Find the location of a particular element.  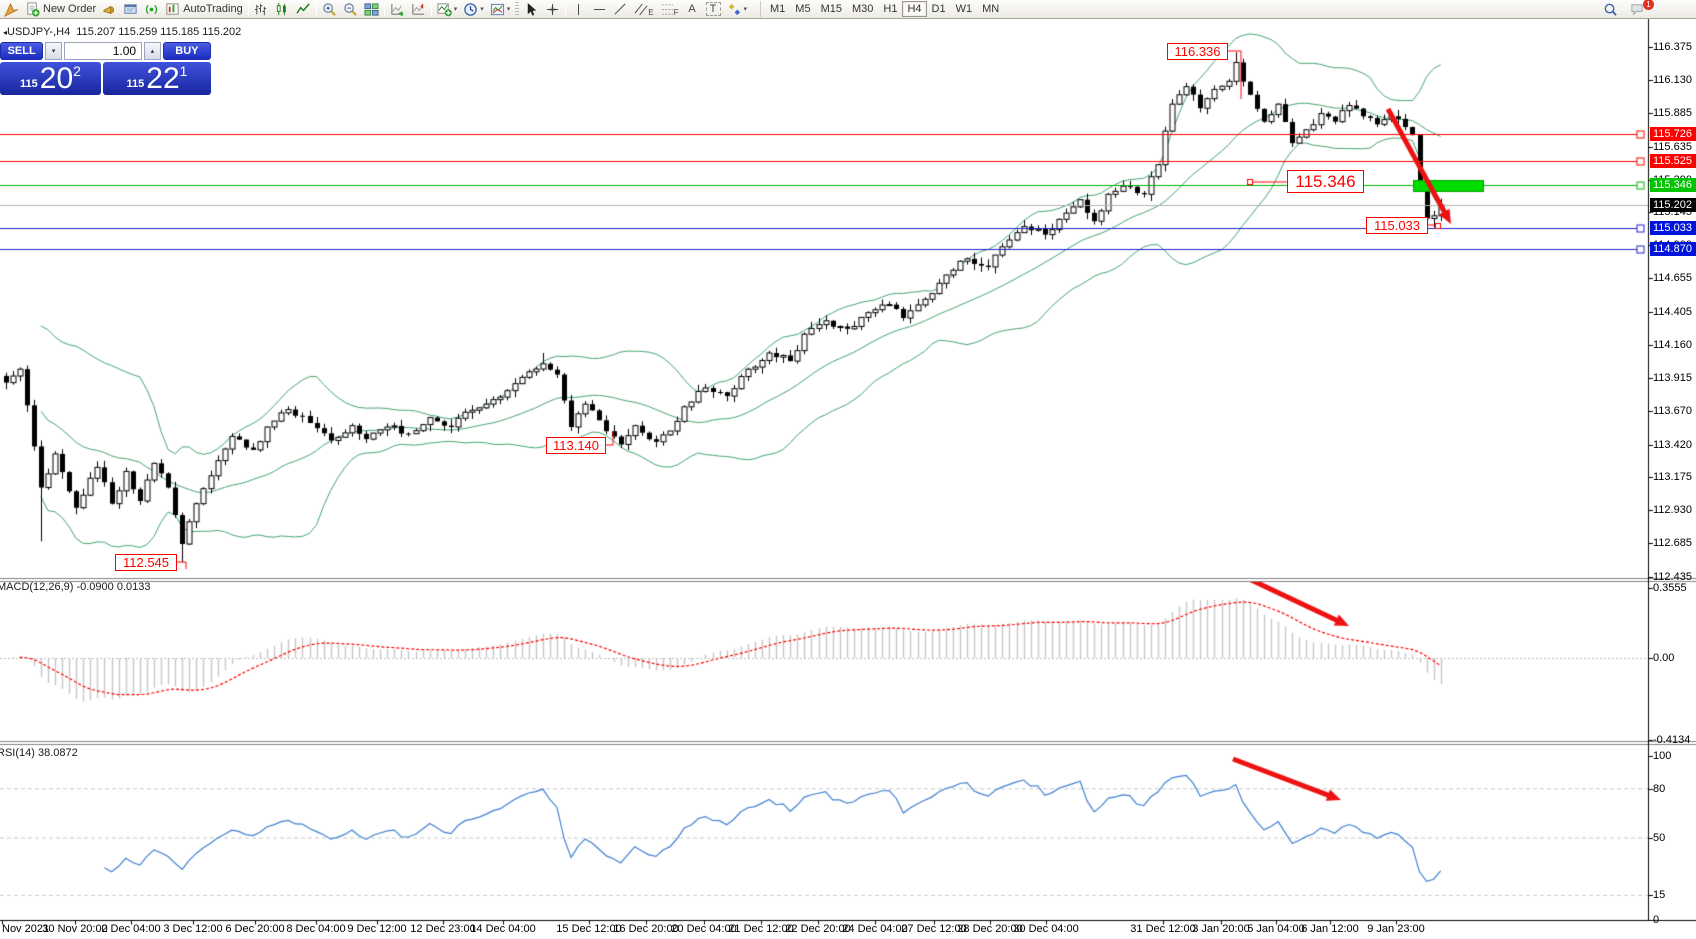

sell-price-display: 115 20 2 is located at coordinates (50, 78).